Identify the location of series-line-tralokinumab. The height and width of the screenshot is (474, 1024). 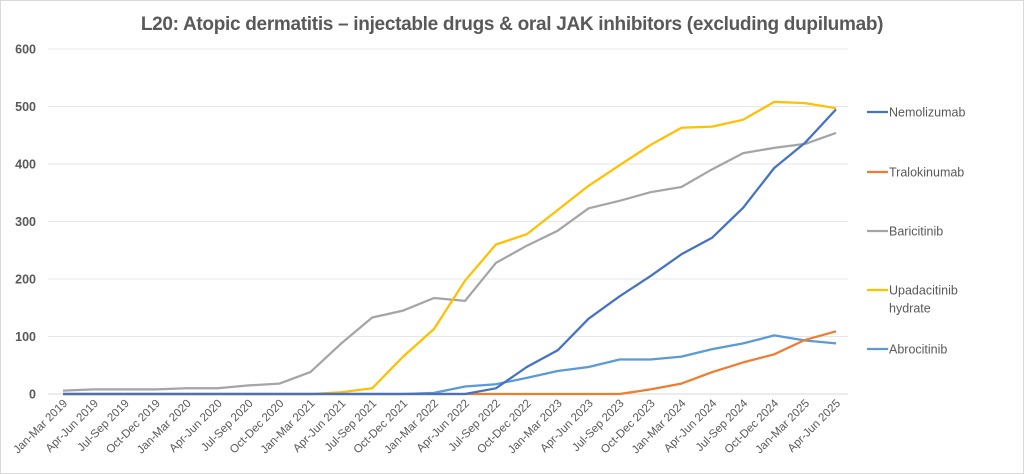
(450, 363).